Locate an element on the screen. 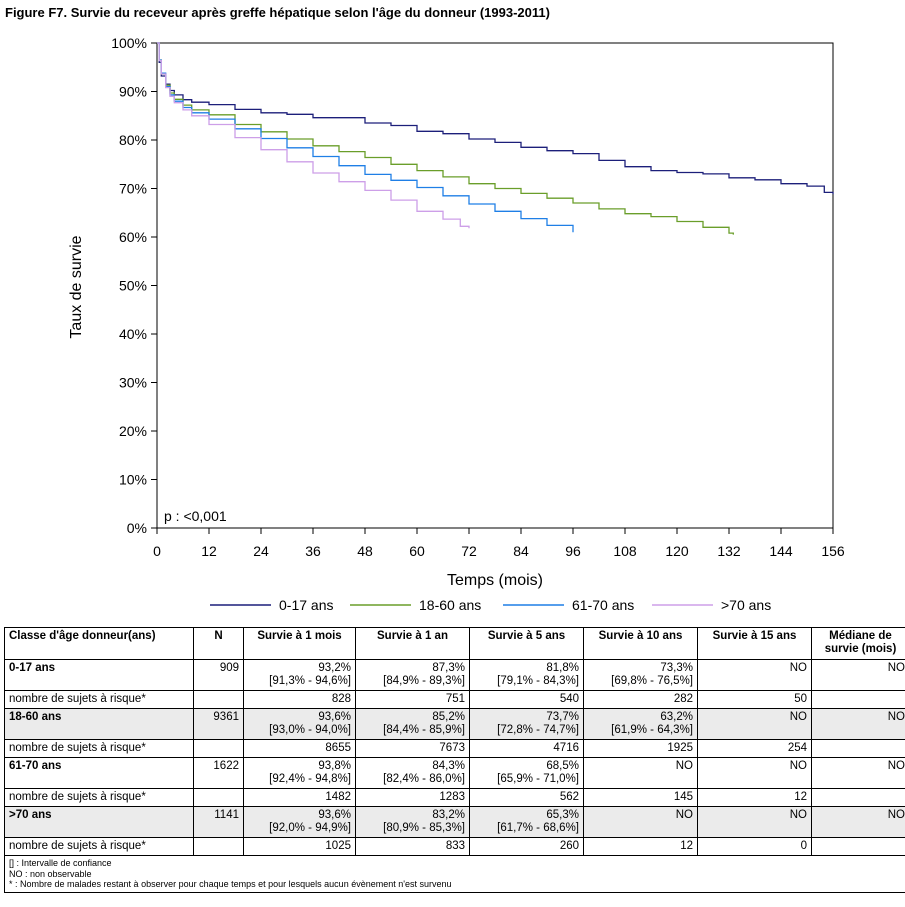 The height and width of the screenshot is (907, 905). y-tick-label: 0% is located at coordinates (137, 528).